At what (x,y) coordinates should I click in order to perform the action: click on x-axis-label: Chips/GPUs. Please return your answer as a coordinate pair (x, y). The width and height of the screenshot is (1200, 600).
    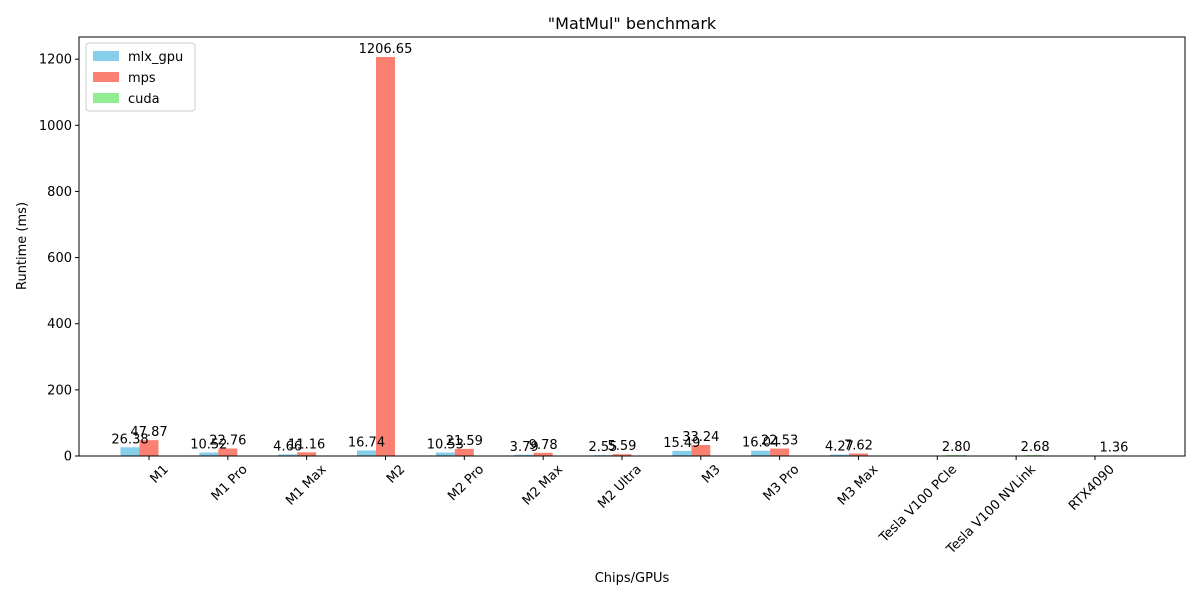
    Looking at the image, I should click on (632, 578).